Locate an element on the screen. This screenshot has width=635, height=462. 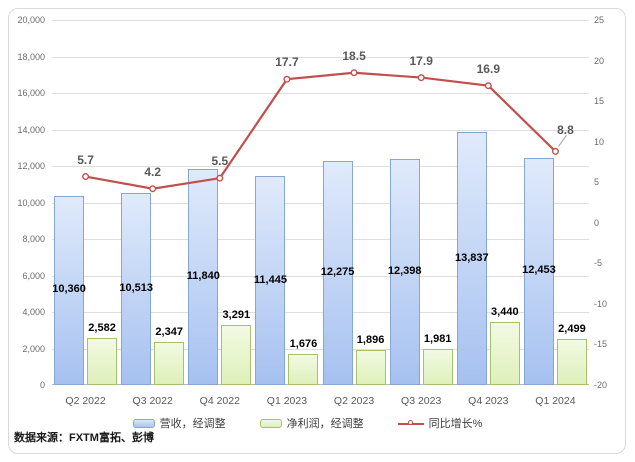
growth-point-label: 18.5 is located at coordinates (354, 55).